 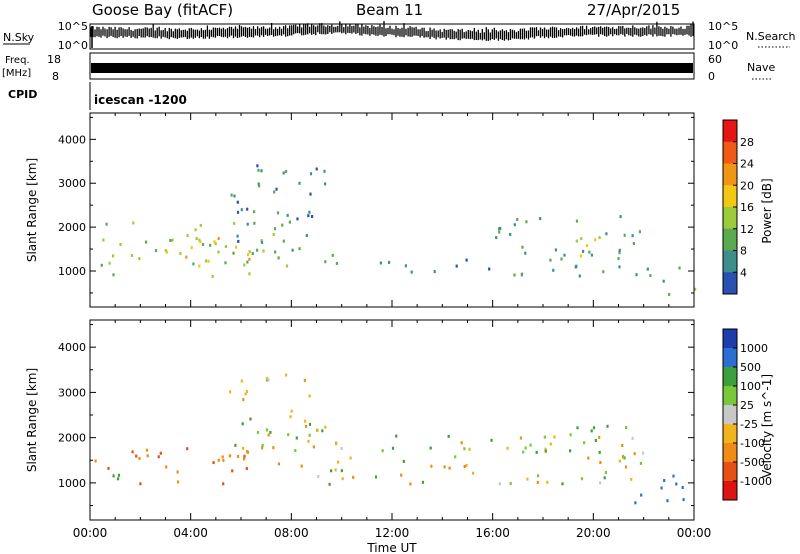 I want to click on nave-label: Nave, so click(x=761, y=67).